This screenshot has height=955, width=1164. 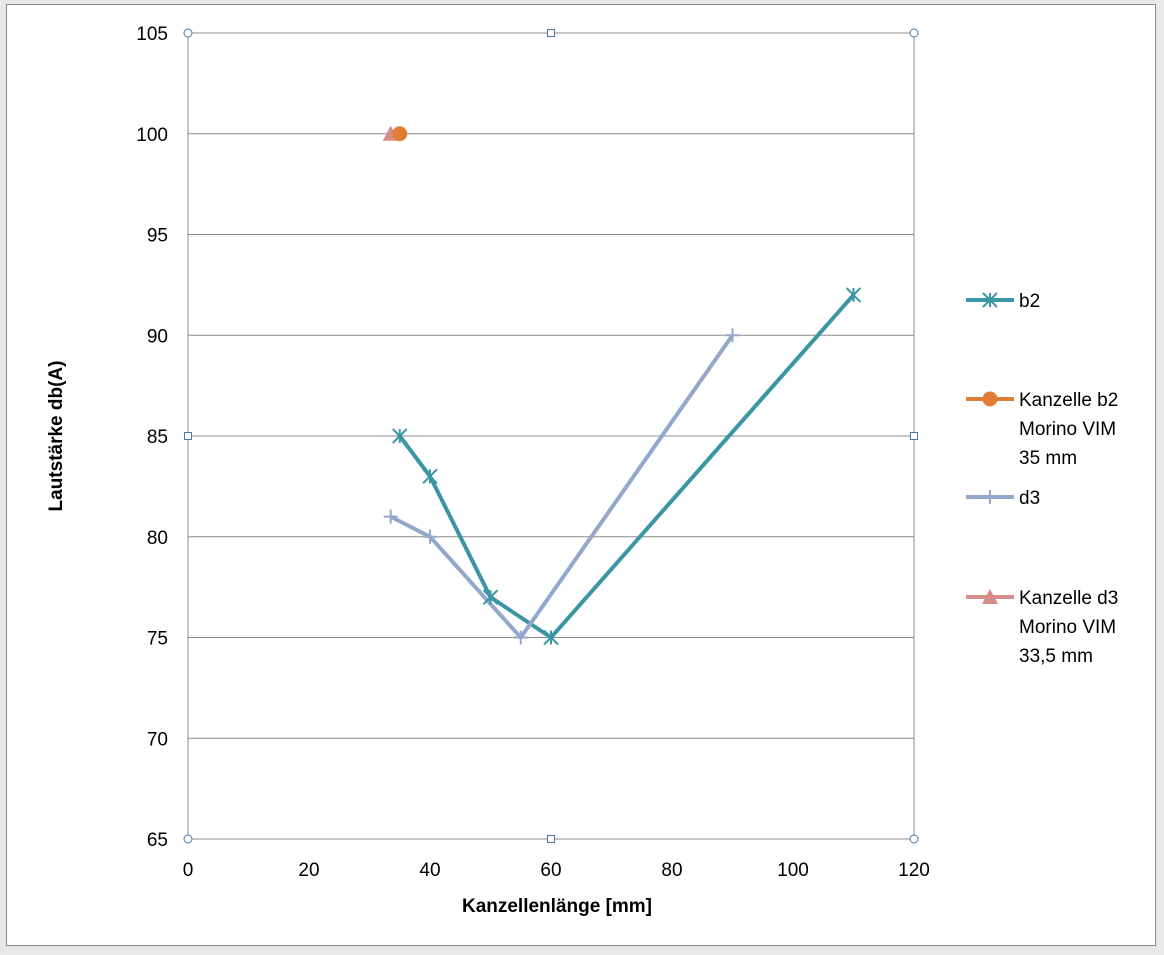 I want to click on legend-label: 33,5 mm, so click(x=1056, y=656).